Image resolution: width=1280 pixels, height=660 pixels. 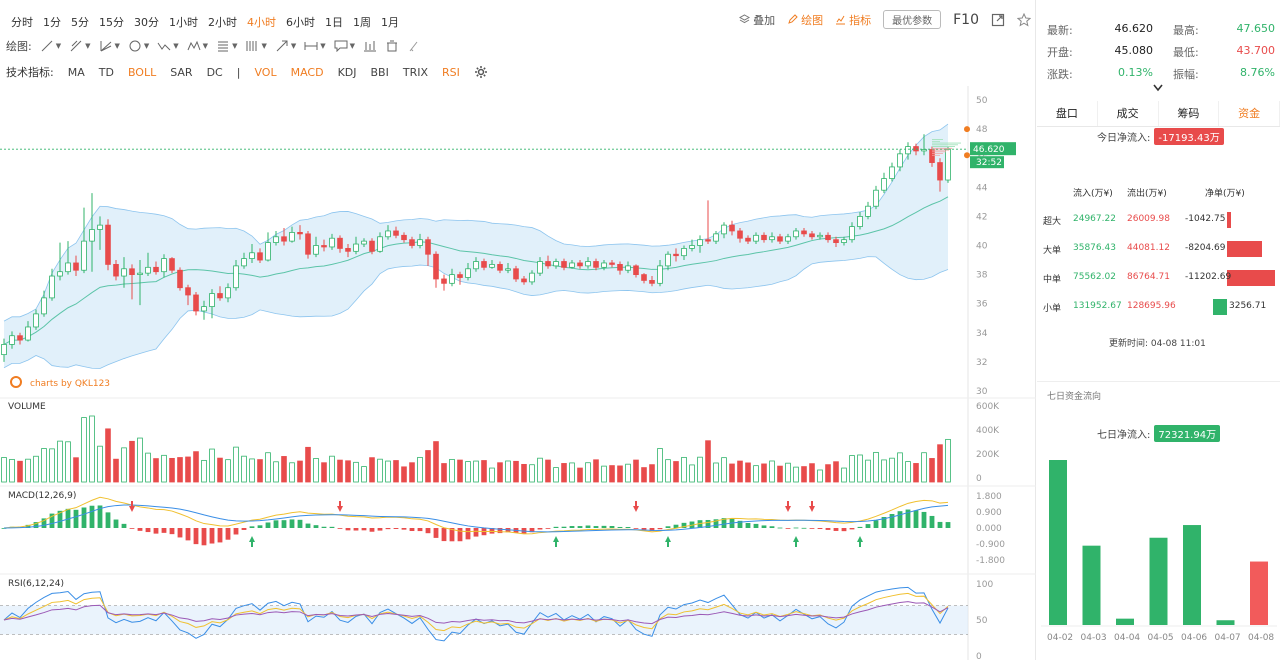 What do you see at coordinates (105, 46) in the screenshot?
I see `fan-icon` at bounding box center [105, 46].